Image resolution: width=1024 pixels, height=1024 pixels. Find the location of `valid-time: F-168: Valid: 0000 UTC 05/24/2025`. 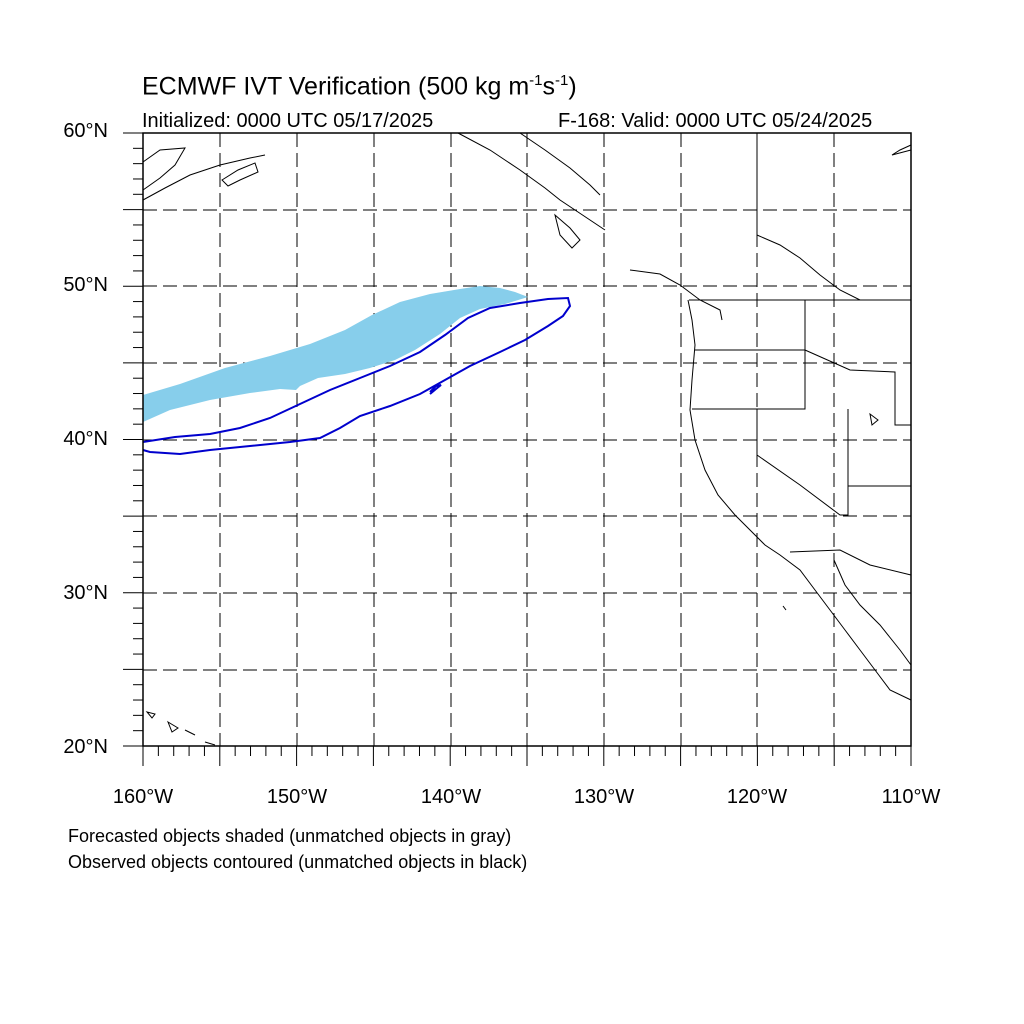

valid-time: F-168: Valid: 0000 UTC 05/24/2025 is located at coordinates (715, 121).